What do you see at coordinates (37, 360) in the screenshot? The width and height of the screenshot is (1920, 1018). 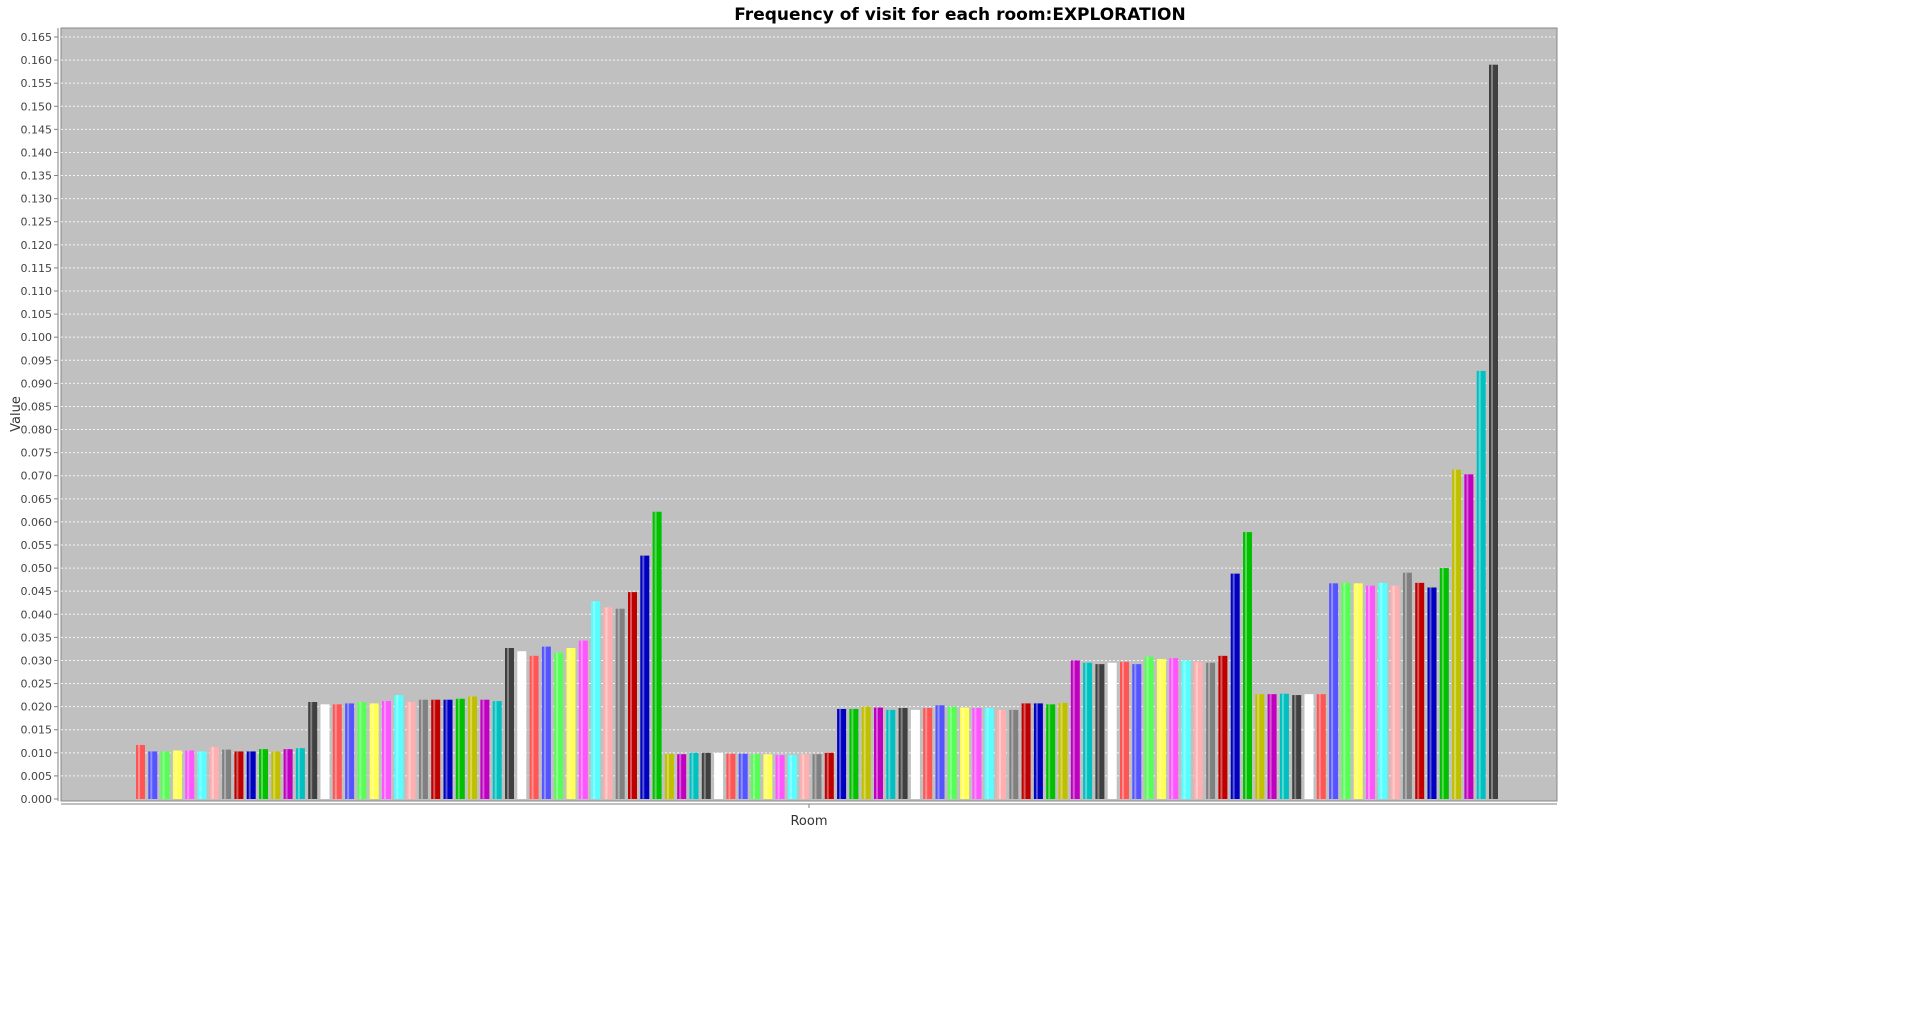 I see `y-tick-label: 0.095` at bounding box center [37, 360].